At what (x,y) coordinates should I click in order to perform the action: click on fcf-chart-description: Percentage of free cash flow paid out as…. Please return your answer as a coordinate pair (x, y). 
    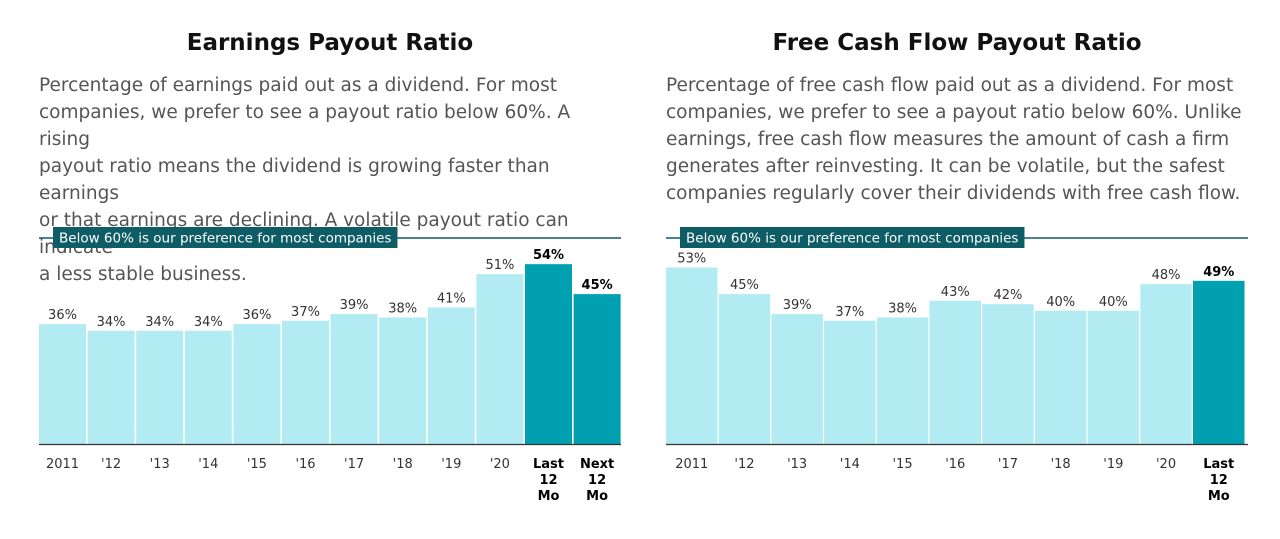
    Looking at the image, I should click on (954, 139).